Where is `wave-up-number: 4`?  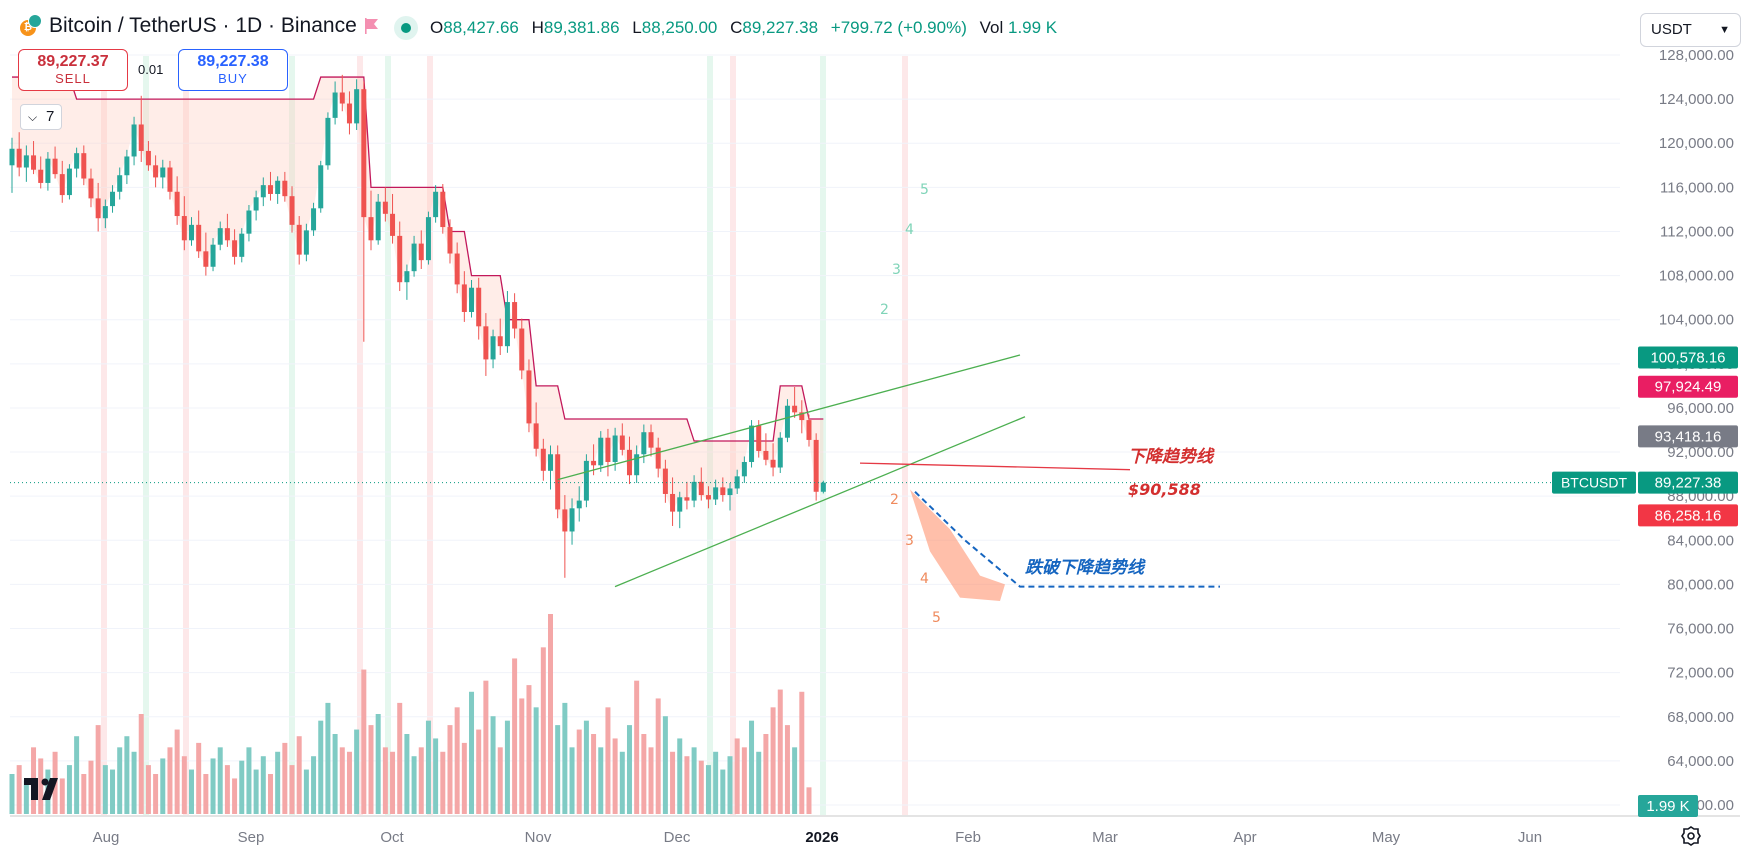 wave-up-number: 4 is located at coordinates (909, 230).